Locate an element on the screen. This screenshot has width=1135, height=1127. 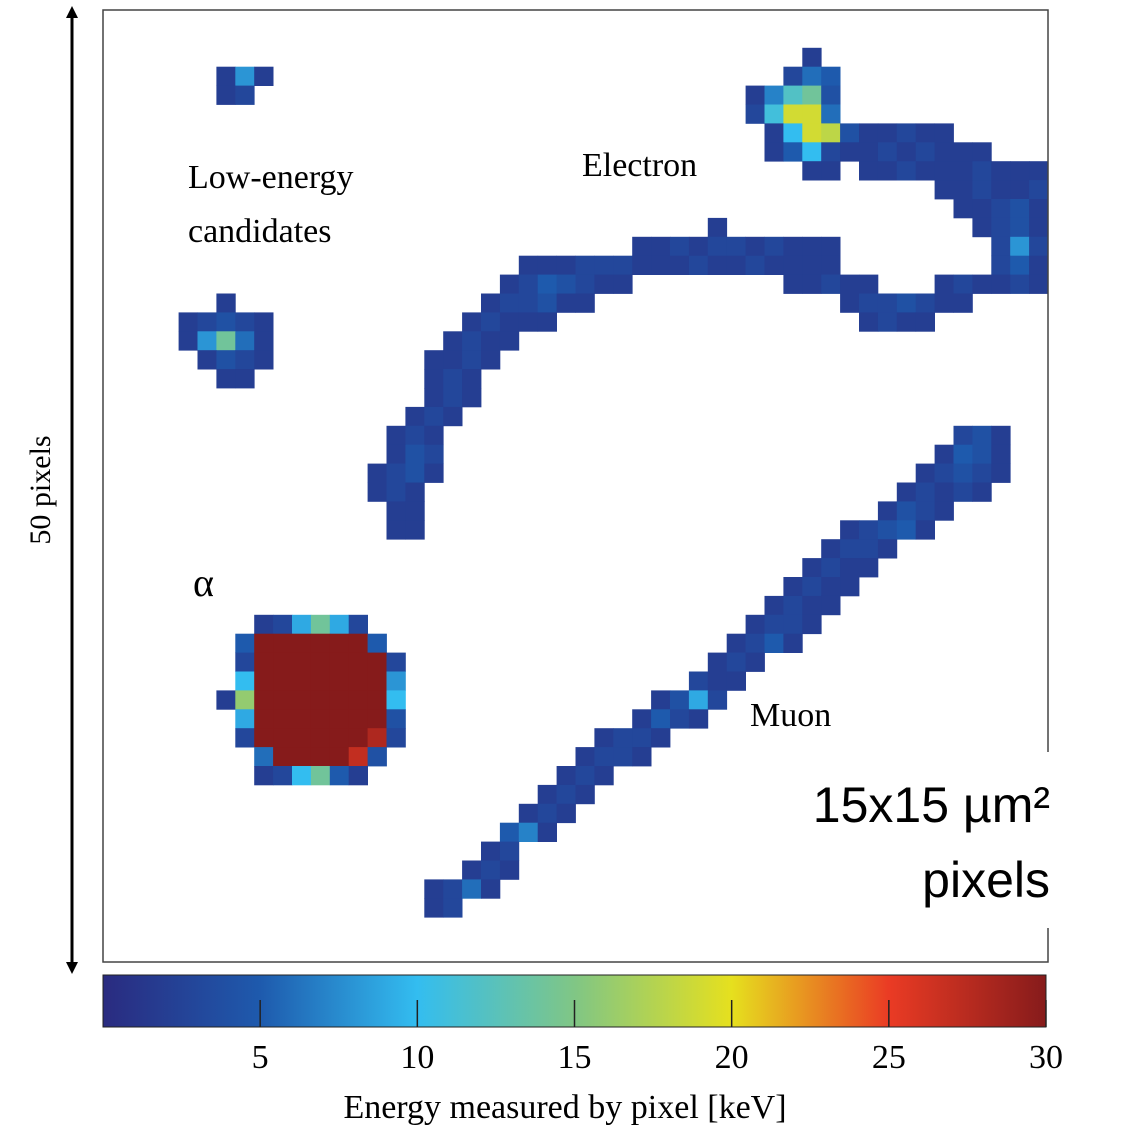
colorbar-tick-label: 25 is located at coordinates (889, 1057).